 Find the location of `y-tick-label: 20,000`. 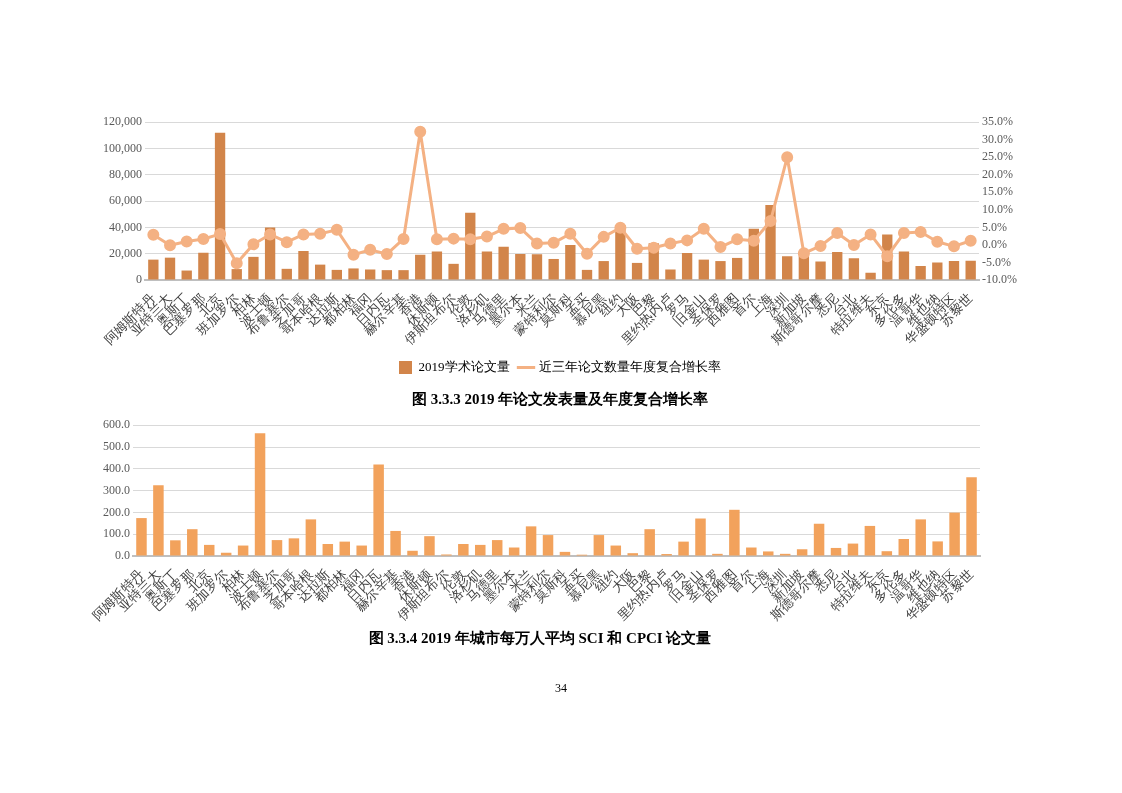

y-tick-label: 20,000 is located at coordinates (125, 252).